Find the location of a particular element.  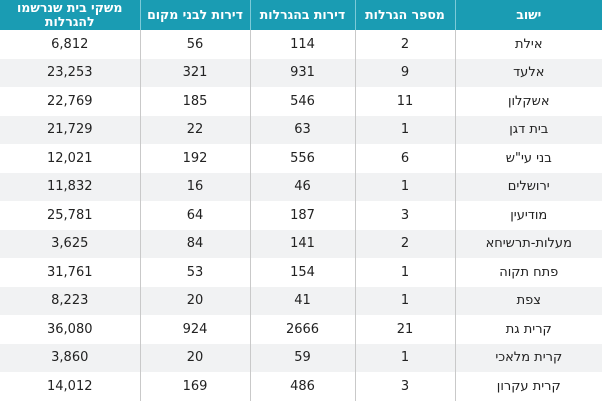

number-cell: 154 is located at coordinates (302, 272).